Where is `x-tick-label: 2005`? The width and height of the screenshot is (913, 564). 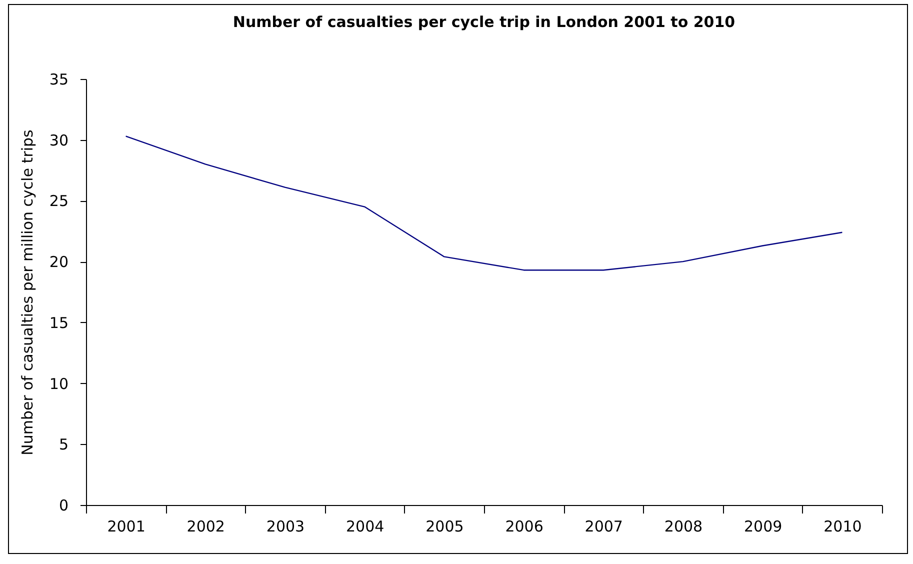 x-tick-label: 2005 is located at coordinates (445, 527).